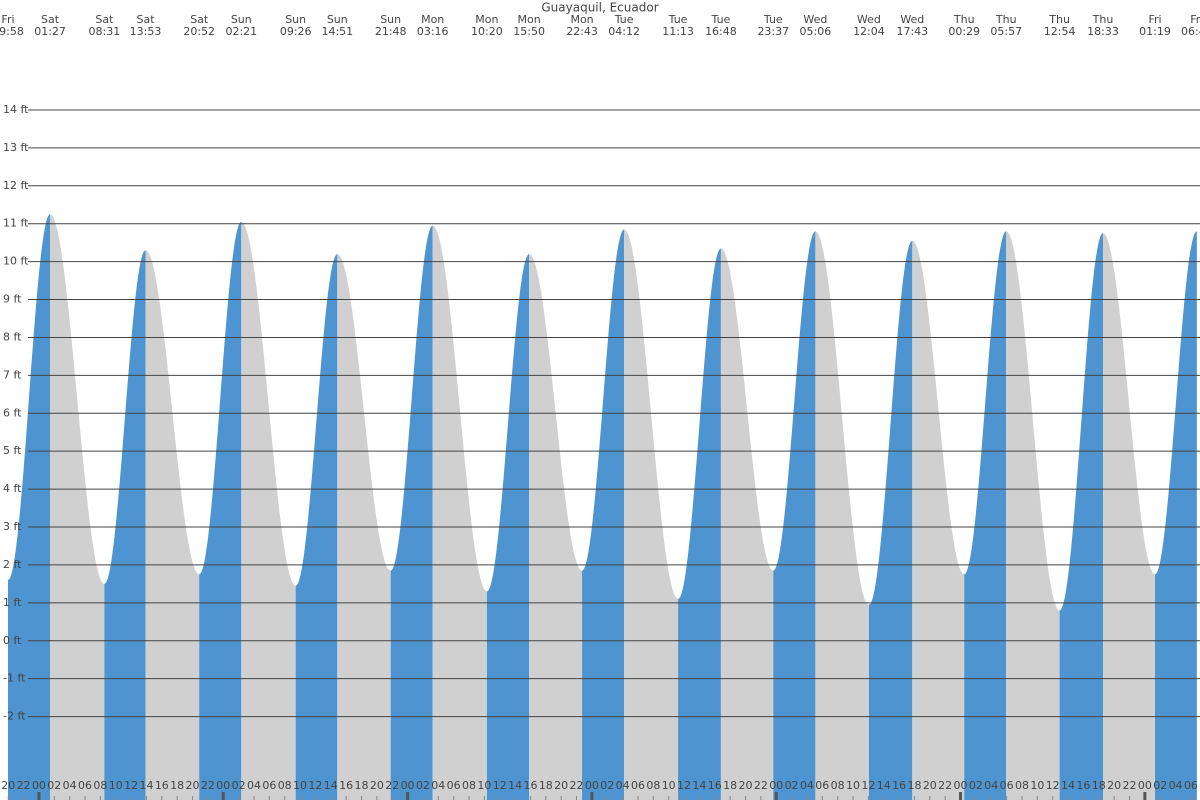 This screenshot has height=800, width=1200. Describe the element at coordinates (599, 8) in the screenshot. I see `chart-title: Guayaquil, Ecuador` at that location.